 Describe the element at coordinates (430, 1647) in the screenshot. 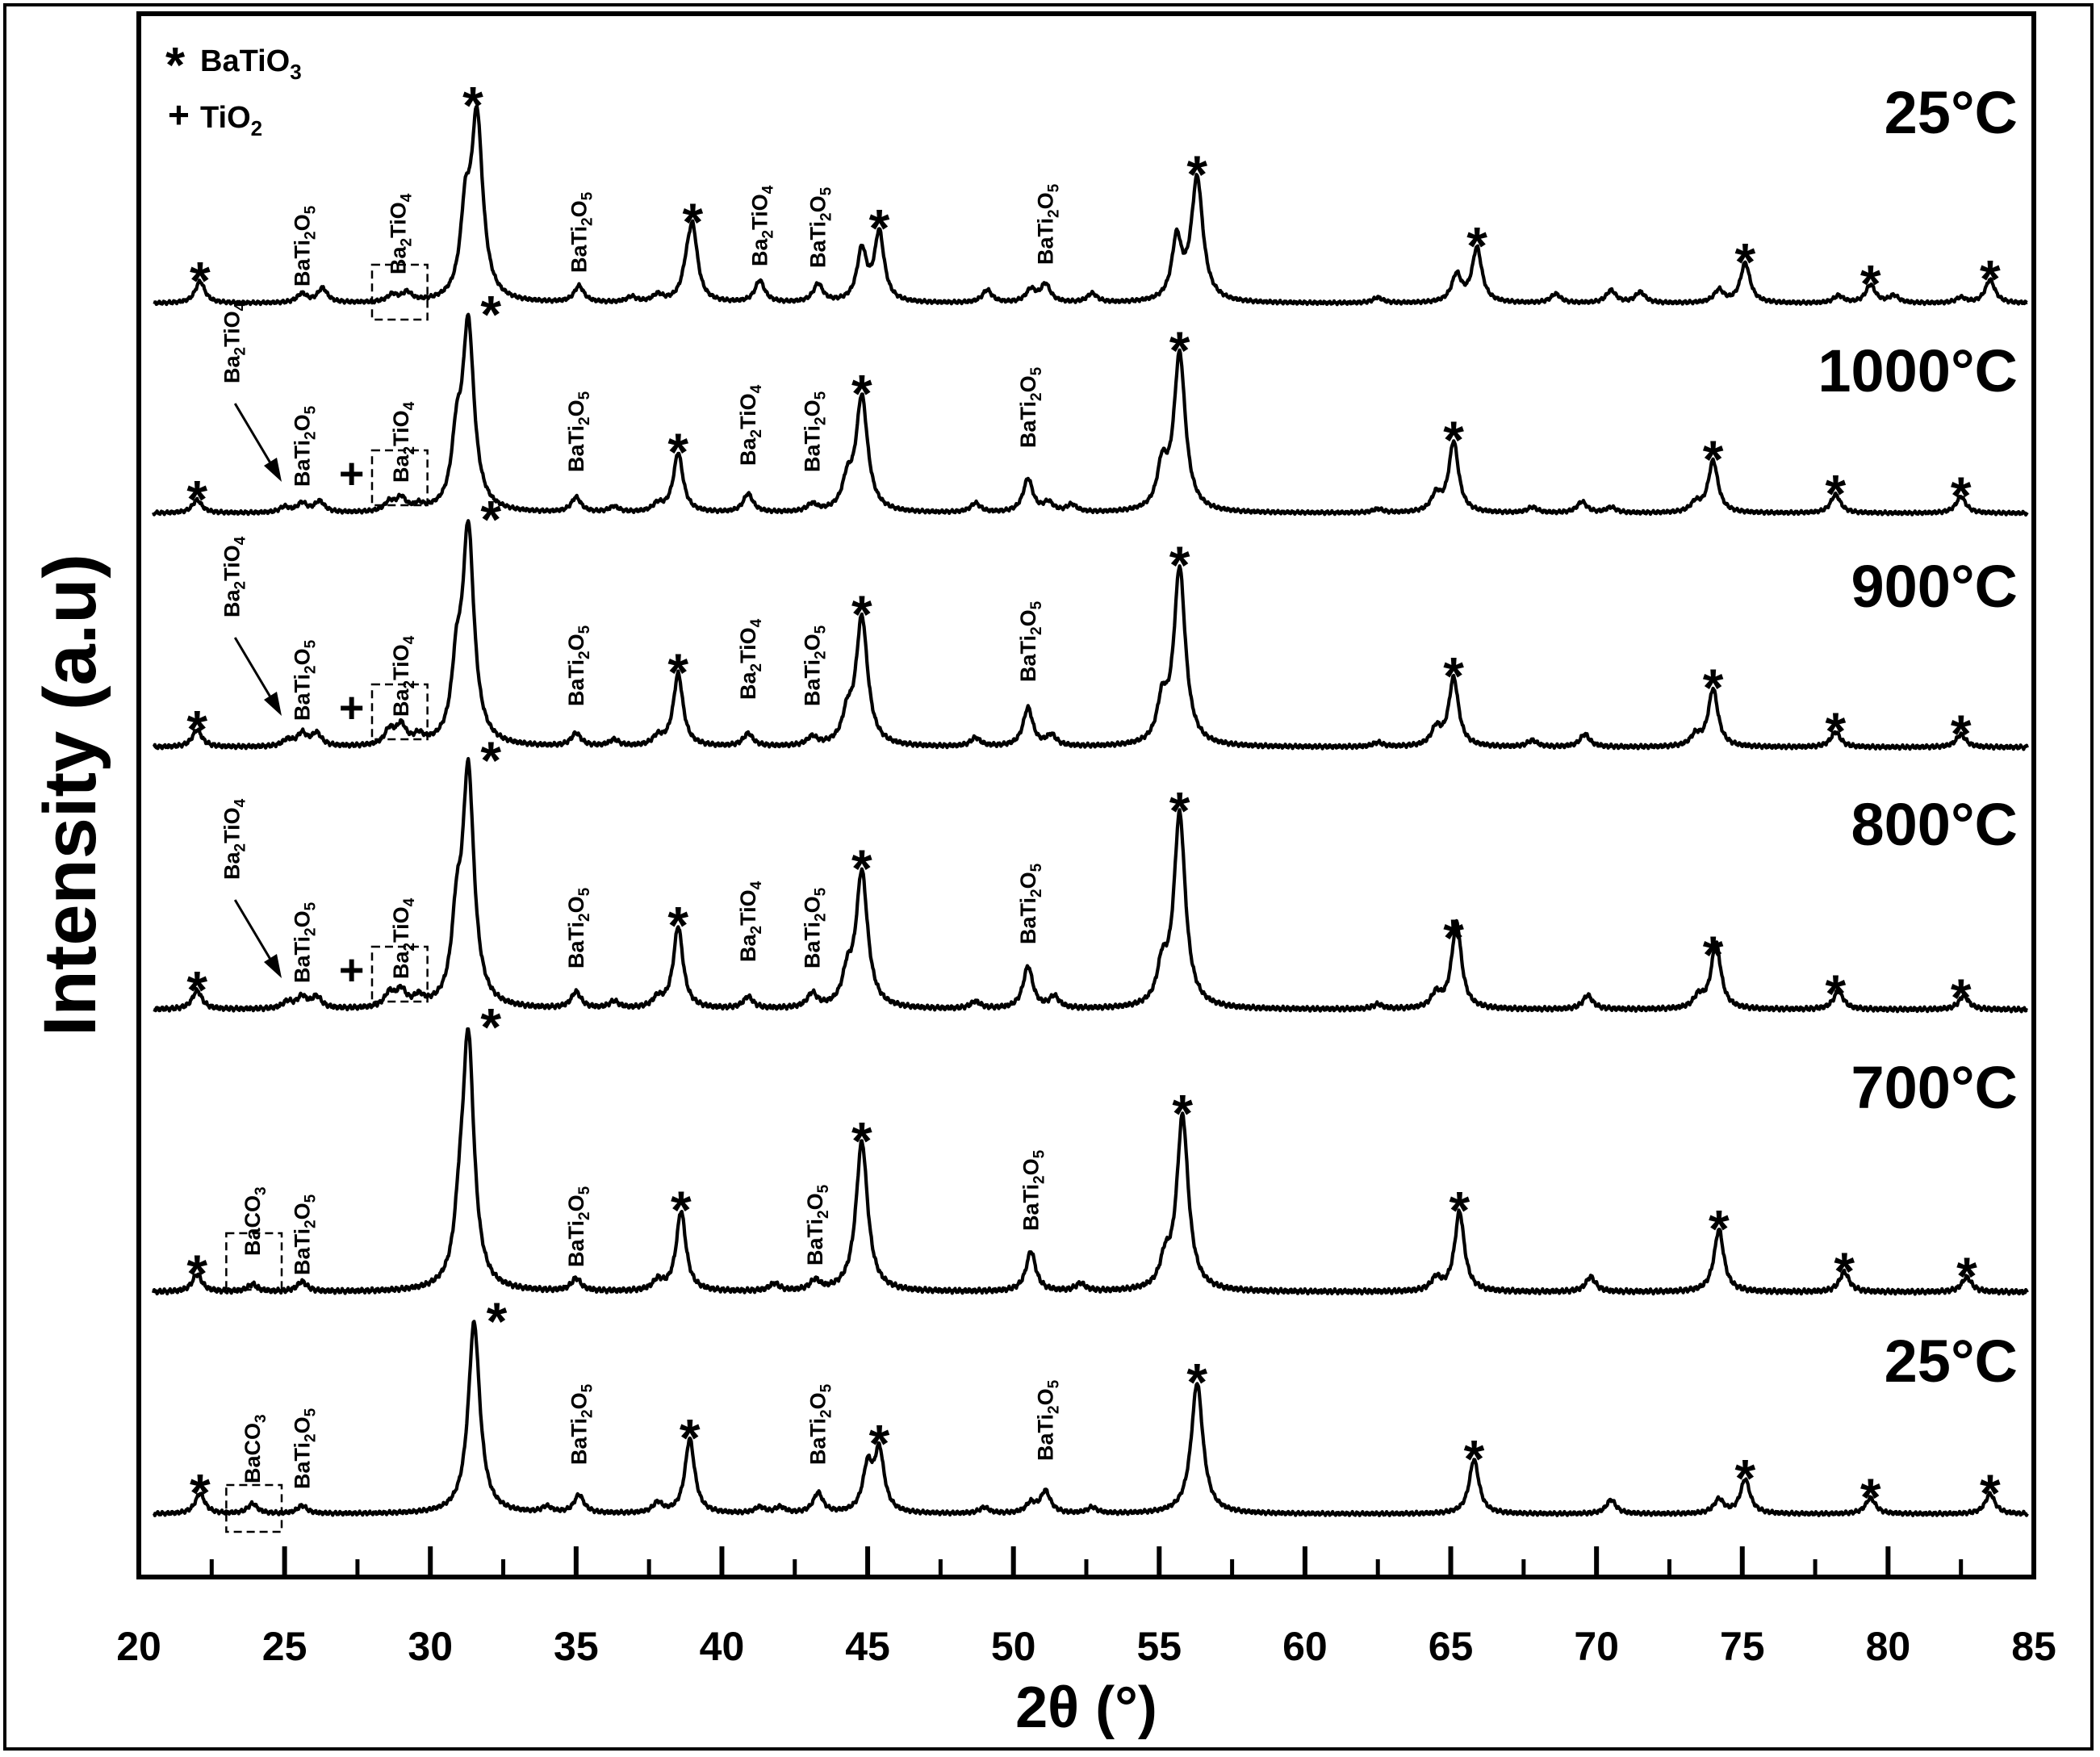

I see `x-tick-label: 30` at that location.